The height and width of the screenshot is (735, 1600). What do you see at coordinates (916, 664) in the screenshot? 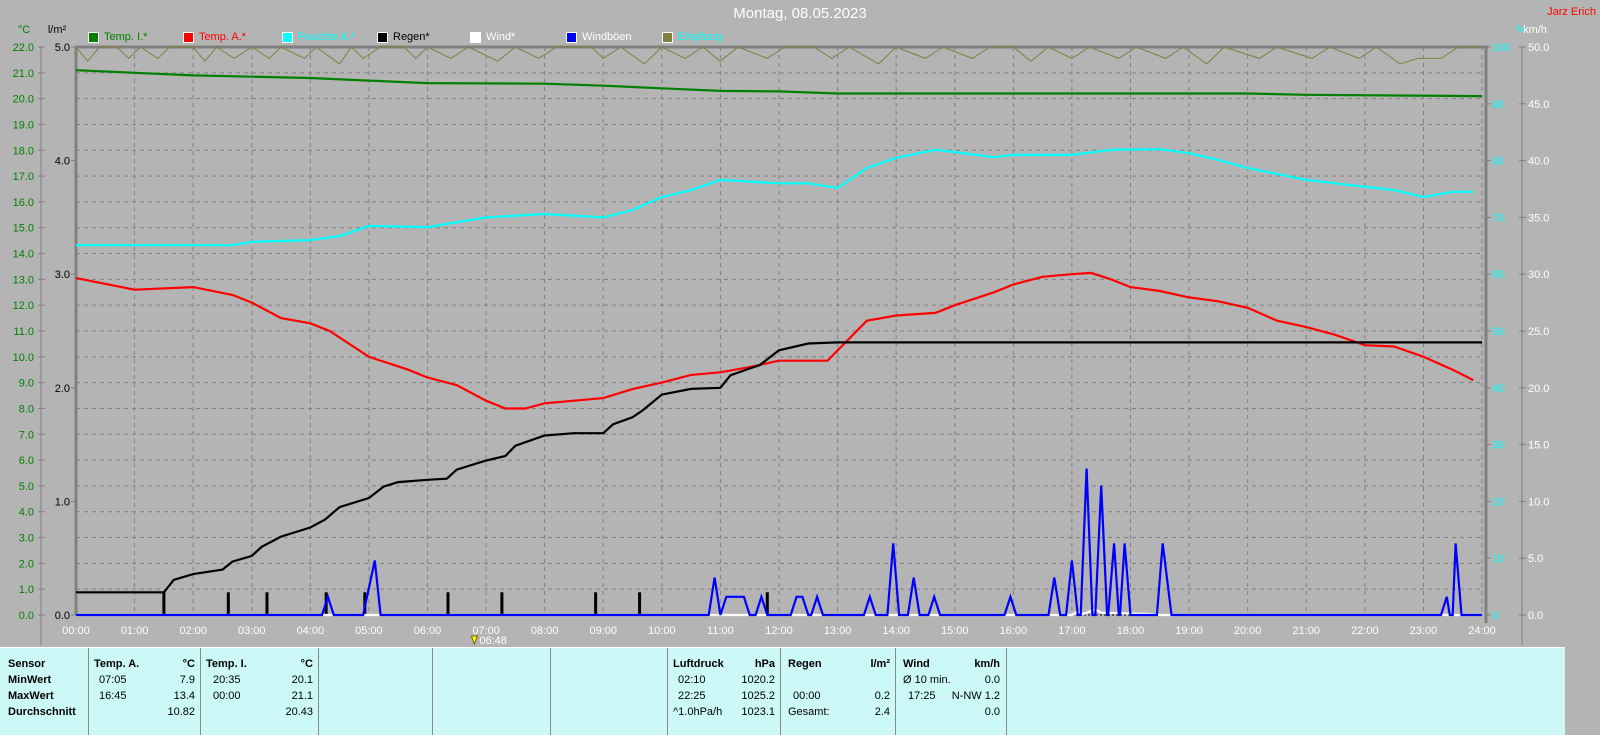
I see `wind-header: Wind` at bounding box center [916, 664].